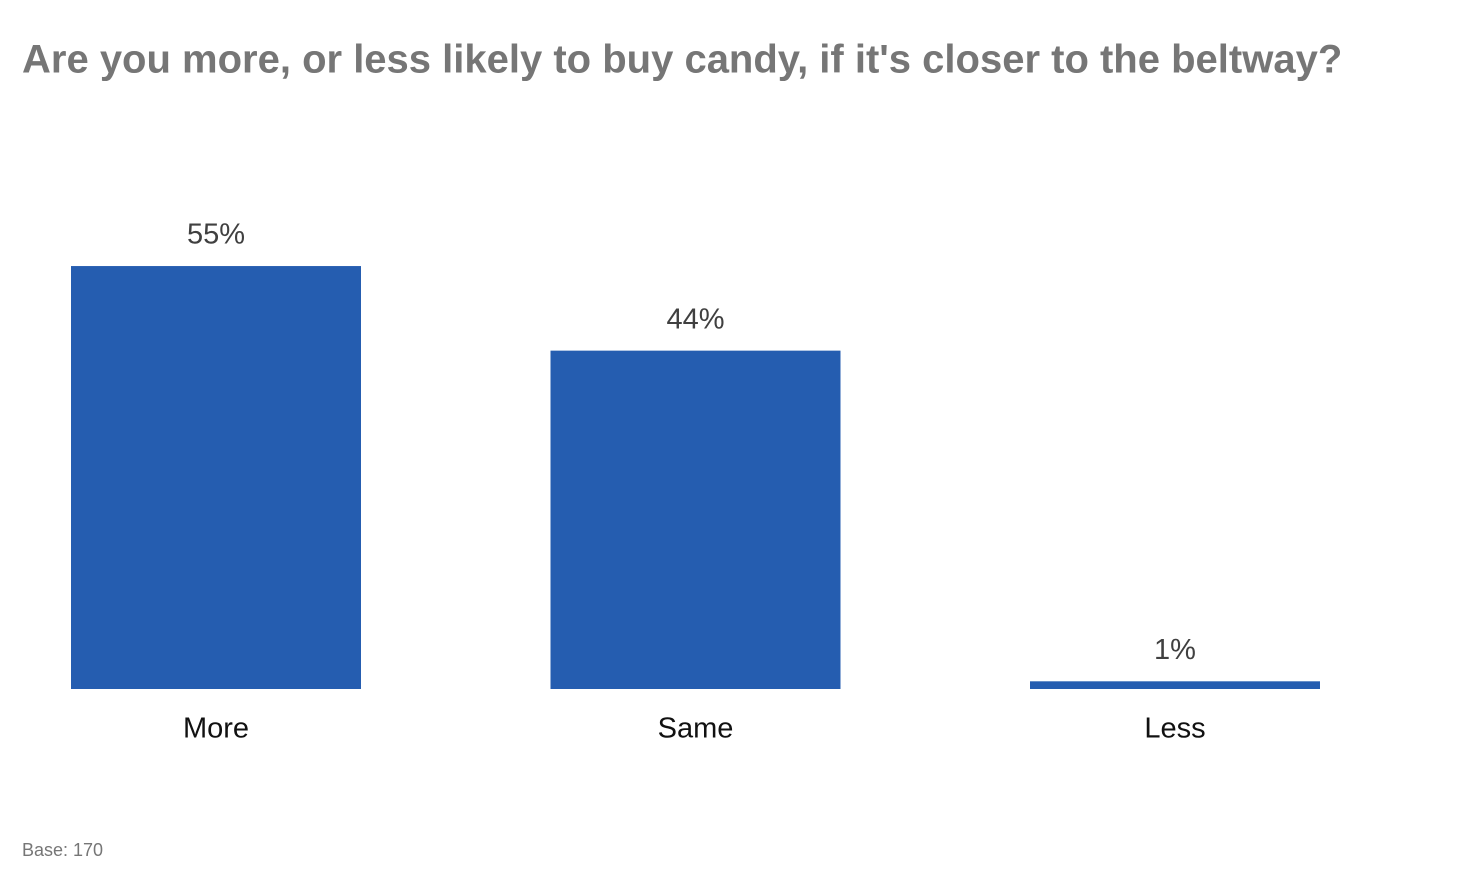  What do you see at coordinates (216, 235) in the screenshot?
I see `value-label: 55%` at bounding box center [216, 235].